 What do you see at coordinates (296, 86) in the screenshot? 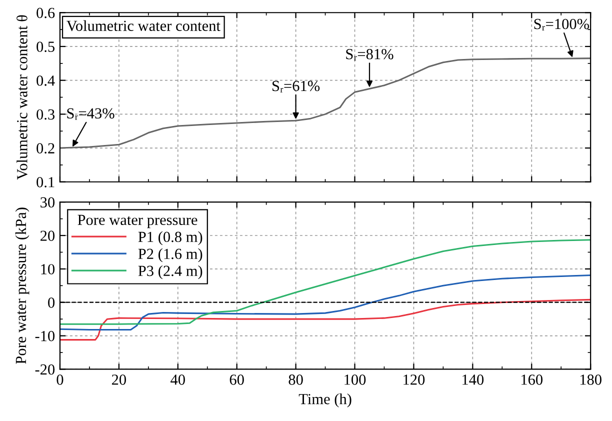
I see `annotation: Sᵣ=61%` at bounding box center [296, 86].